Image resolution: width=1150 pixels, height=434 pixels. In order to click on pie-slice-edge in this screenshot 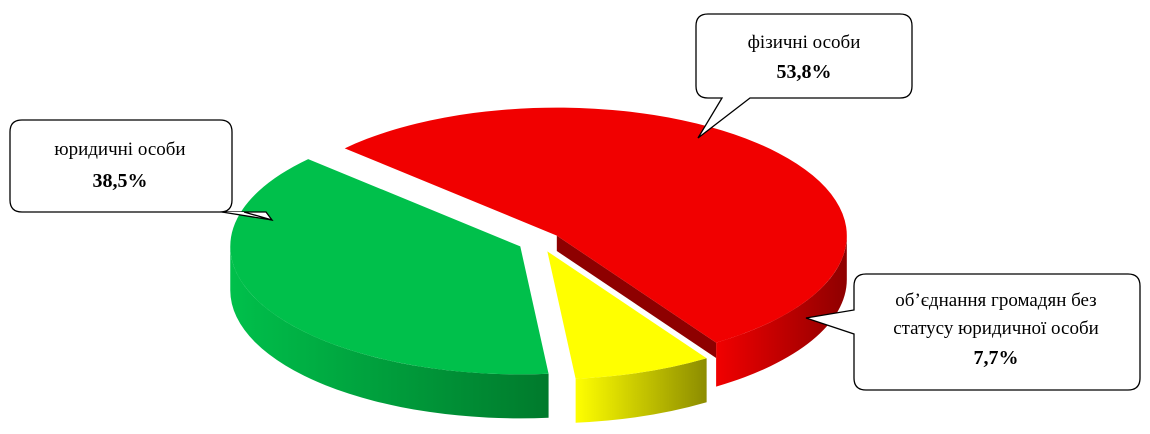, I will do `click(636, 296)`.